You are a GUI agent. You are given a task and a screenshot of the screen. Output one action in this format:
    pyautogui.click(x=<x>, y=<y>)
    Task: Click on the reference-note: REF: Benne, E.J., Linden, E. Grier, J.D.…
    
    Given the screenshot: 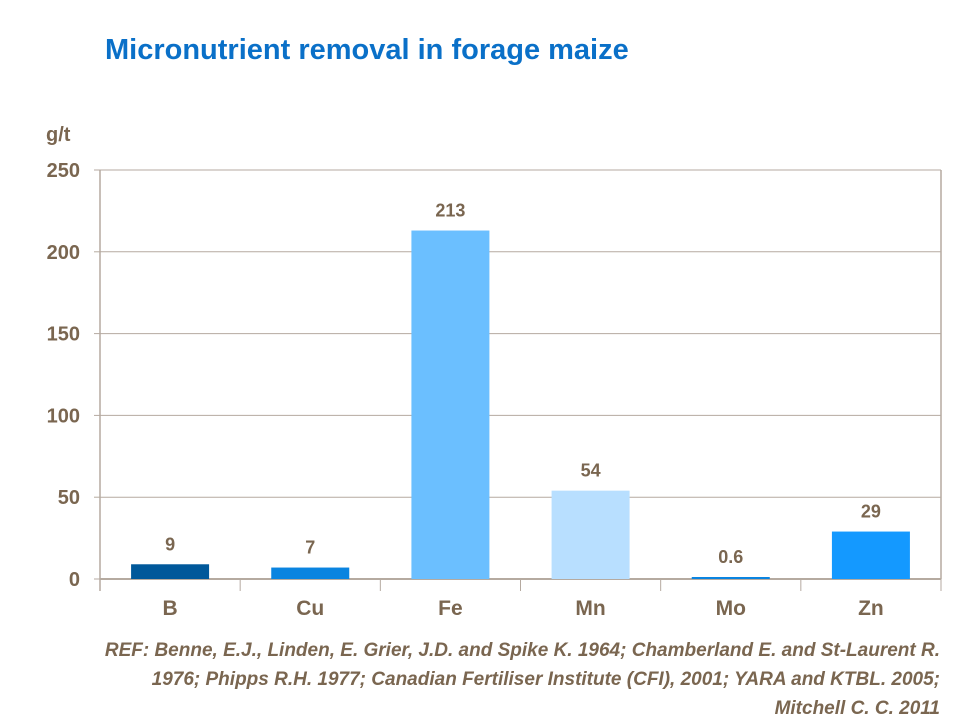 What is the action you would take?
    pyautogui.click(x=522, y=679)
    